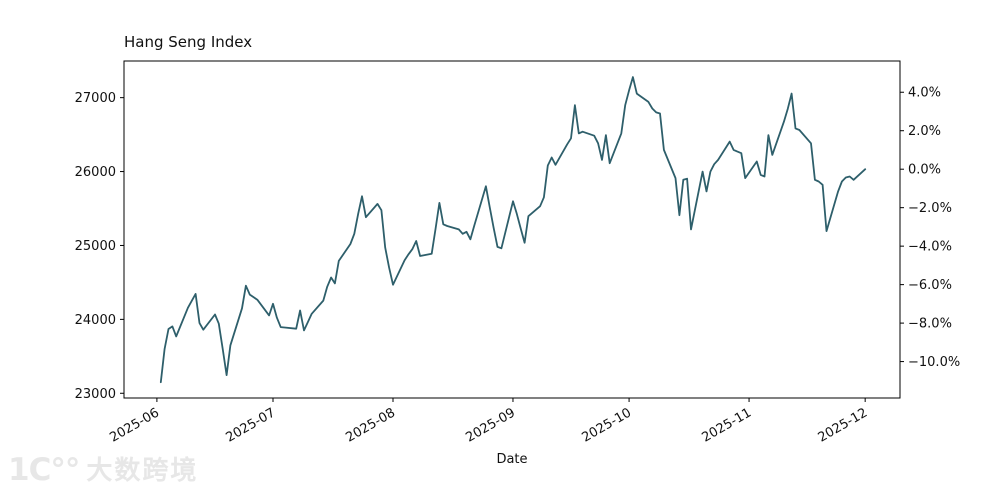 The image size is (1000, 500). Describe the element at coordinates (188, 42) in the screenshot. I see `chart-title: Hang Seng Index` at that location.